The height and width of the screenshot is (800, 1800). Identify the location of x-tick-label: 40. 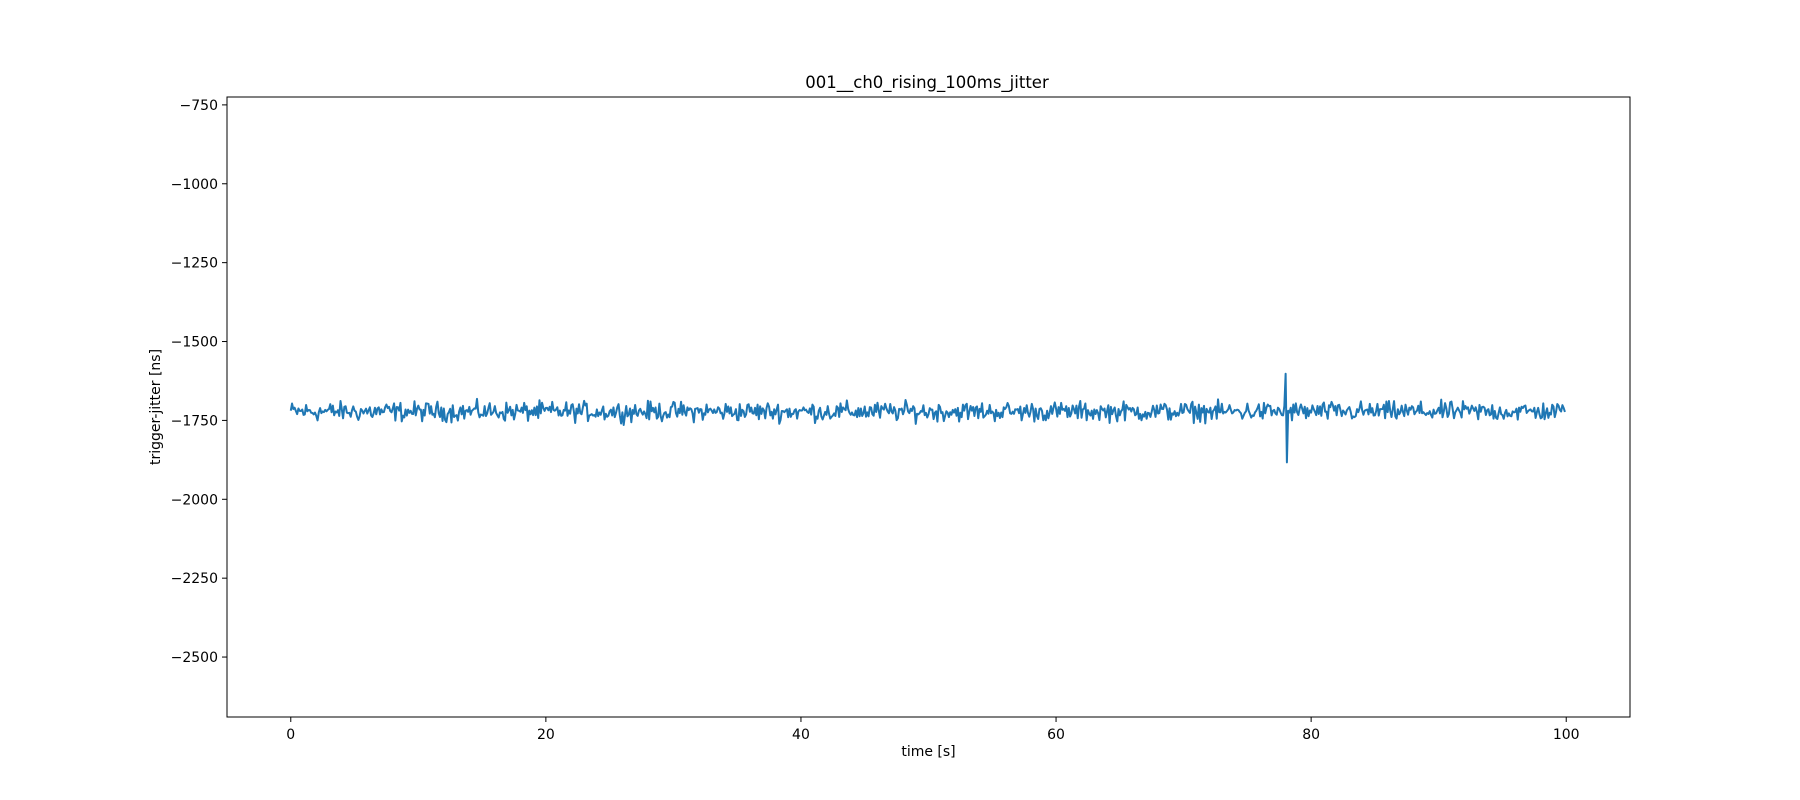
(801, 735).